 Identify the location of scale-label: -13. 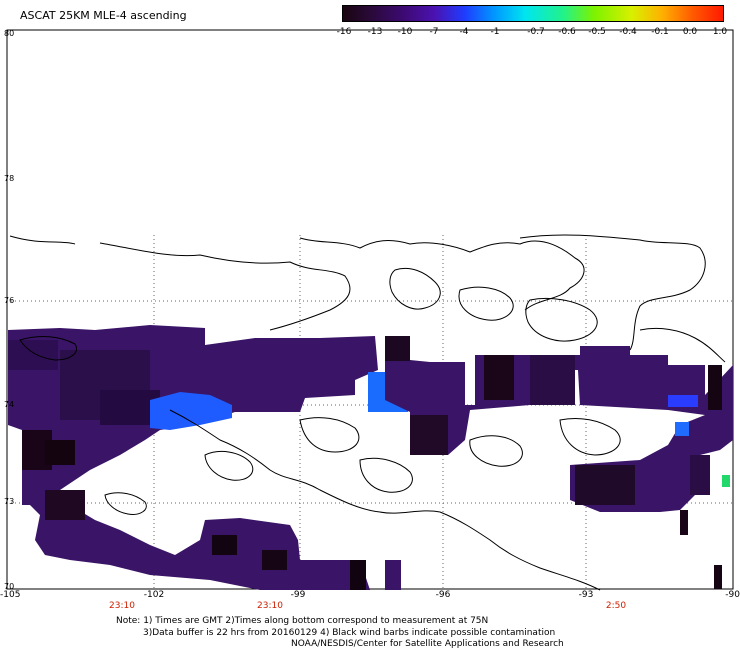
(375, 32).